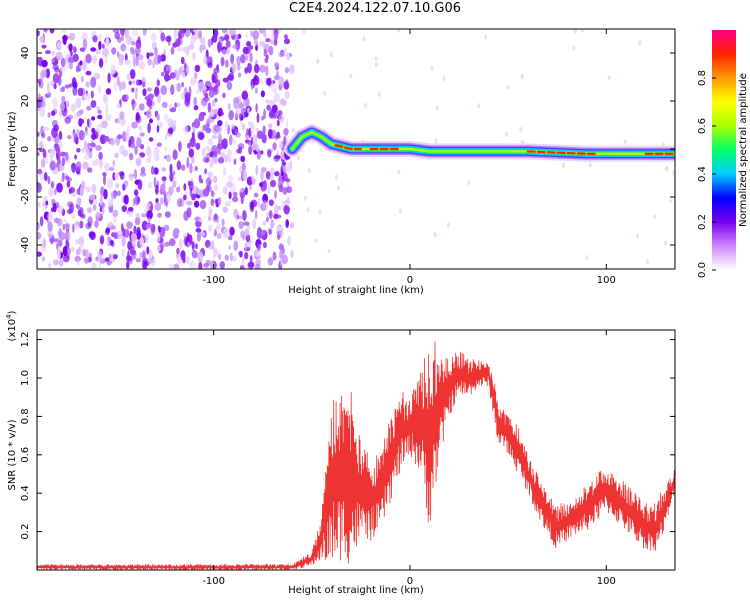 This screenshot has height=600, width=750. I want to click on y-tick-label: 1.2, so click(25, 340).